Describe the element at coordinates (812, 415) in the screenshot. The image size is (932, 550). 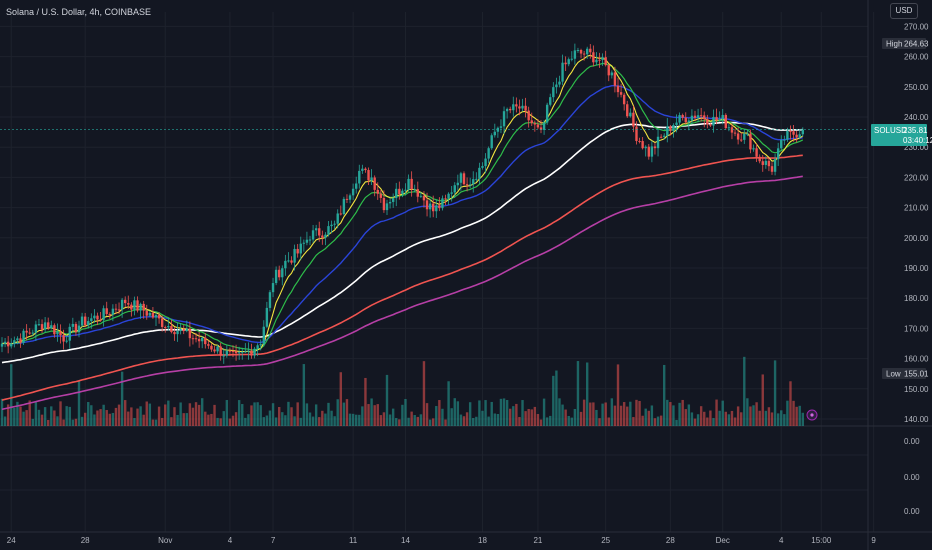
I see `event-marker-icon` at that location.